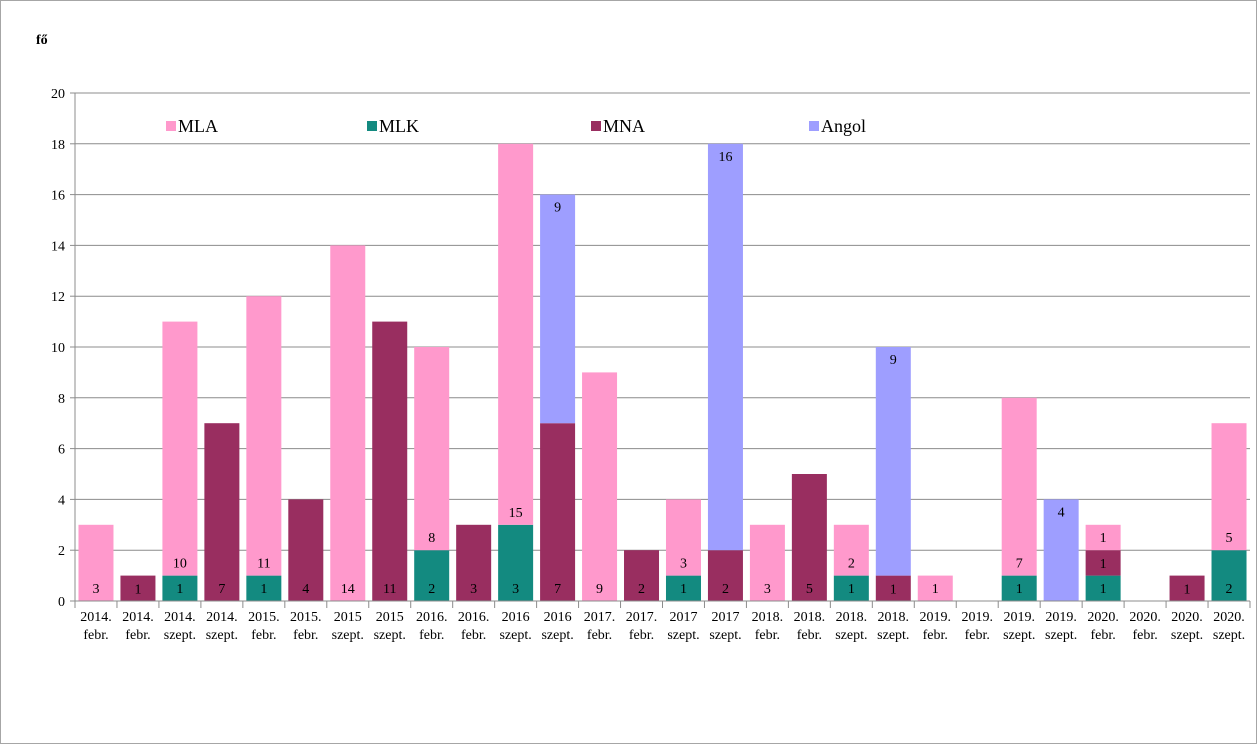 The height and width of the screenshot is (744, 1257). Describe the element at coordinates (58, 246) in the screenshot. I see `y-tick-label: 14` at that location.